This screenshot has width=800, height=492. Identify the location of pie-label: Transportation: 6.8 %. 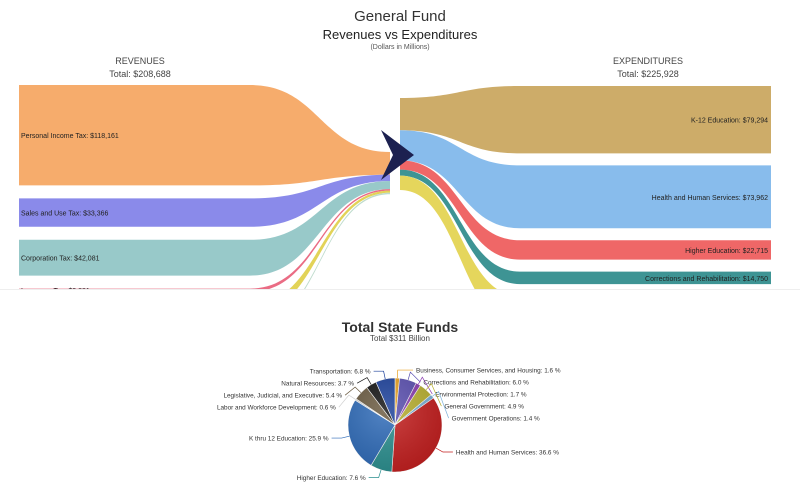
(340, 372).